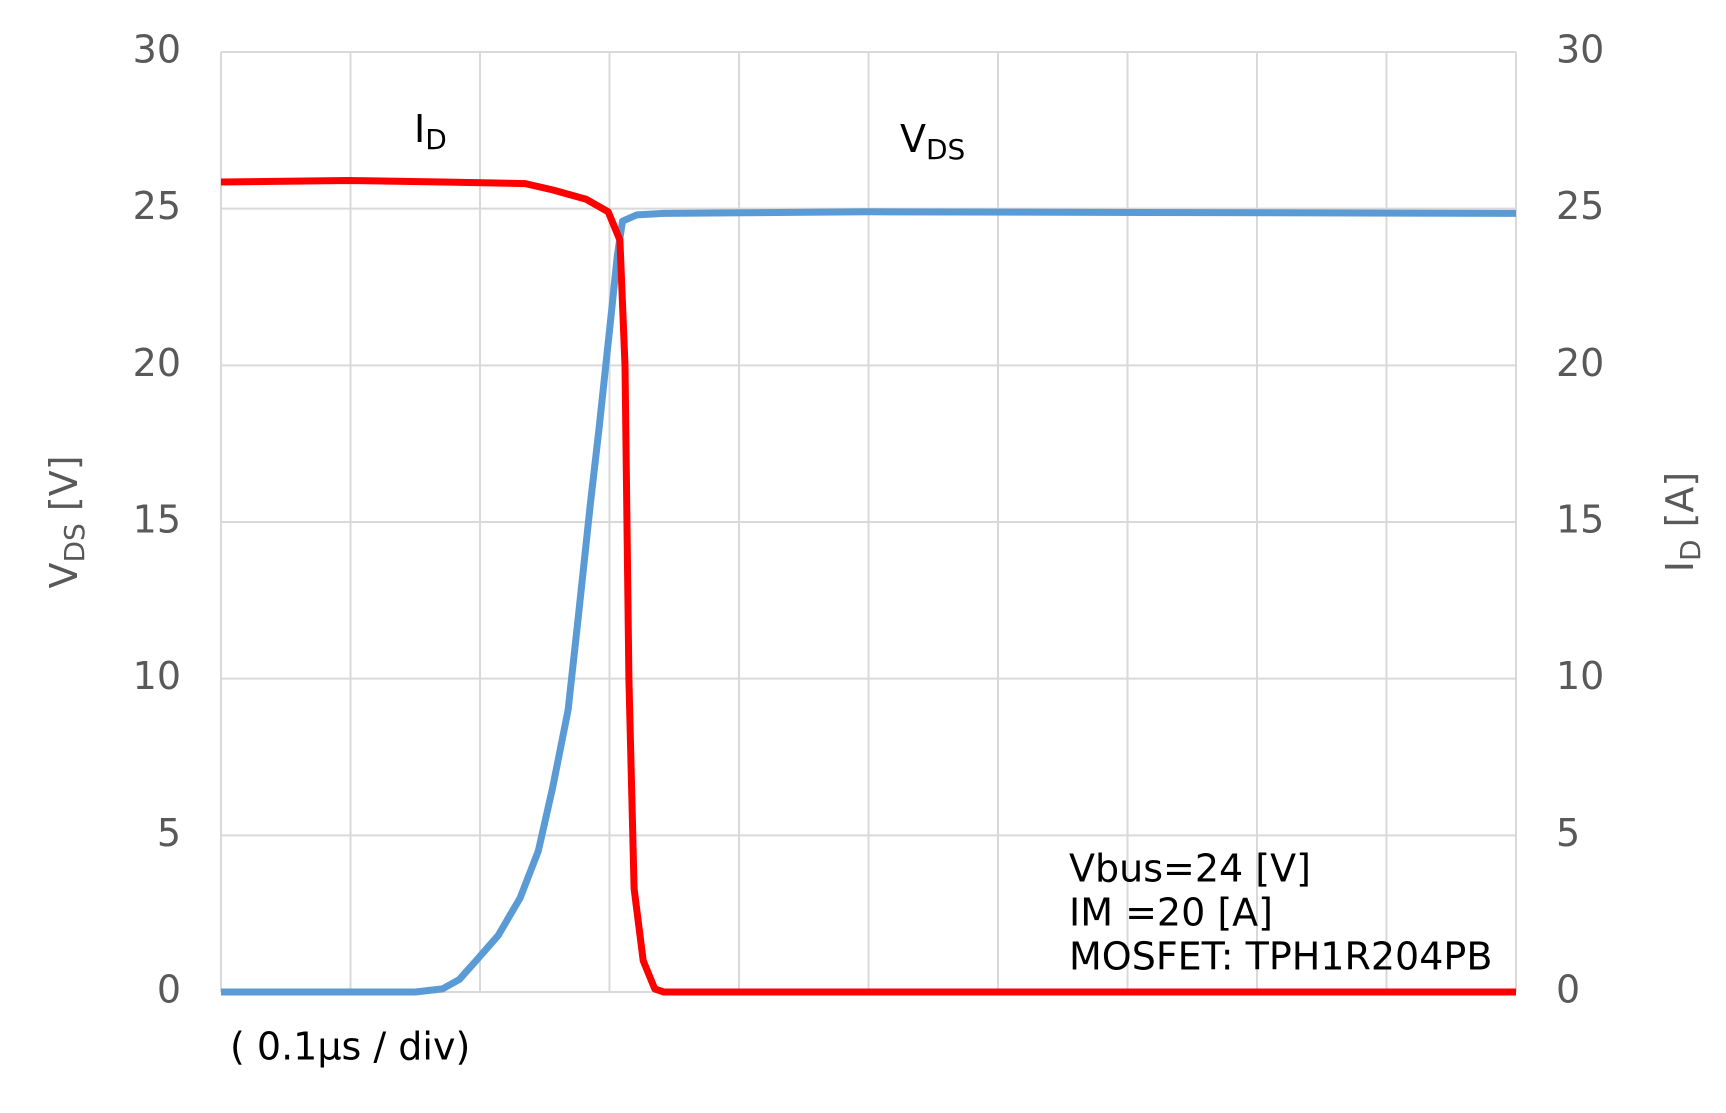  I want to click on y-tick-label: 20, so click(157, 363).